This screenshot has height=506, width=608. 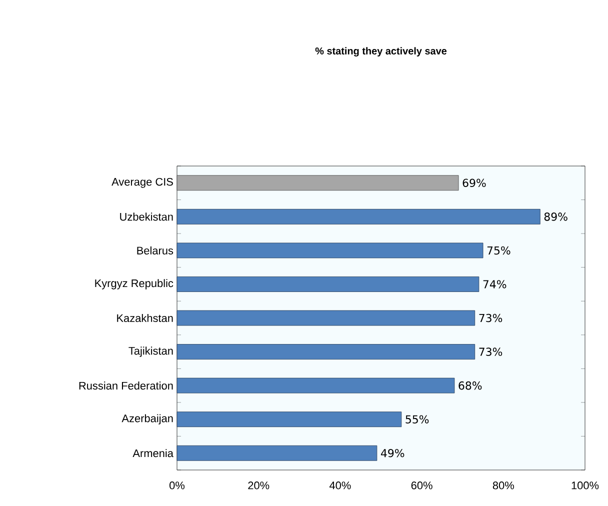 What do you see at coordinates (177, 486) in the screenshot?
I see `x-tick-label: 0%` at bounding box center [177, 486].